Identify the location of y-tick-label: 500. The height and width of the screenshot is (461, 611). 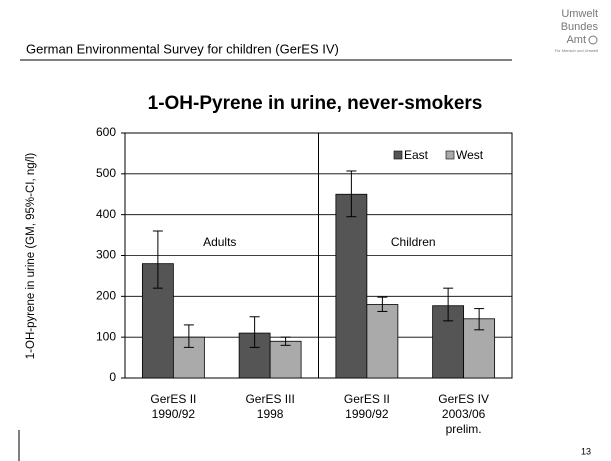
(106, 173).